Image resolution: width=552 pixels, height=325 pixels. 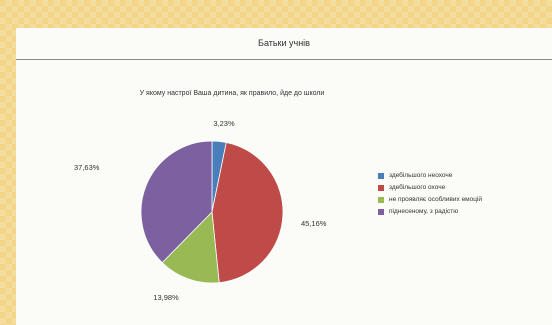 I want to click on legend-label: здебільшого неохоче, so click(x=421, y=175).